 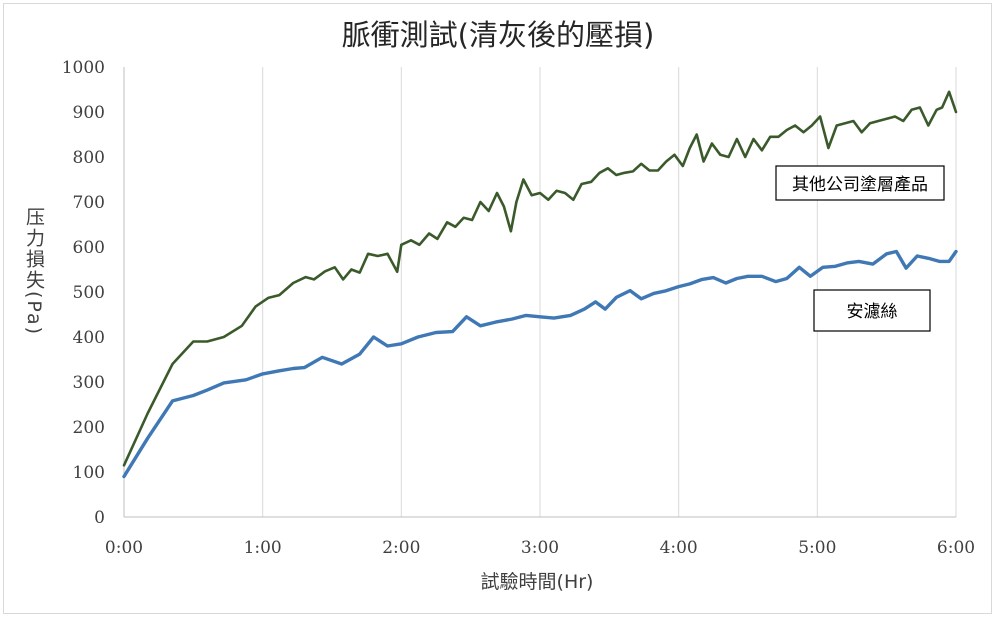 I want to click on y-tick-label: 800, so click(x=89, y=158).